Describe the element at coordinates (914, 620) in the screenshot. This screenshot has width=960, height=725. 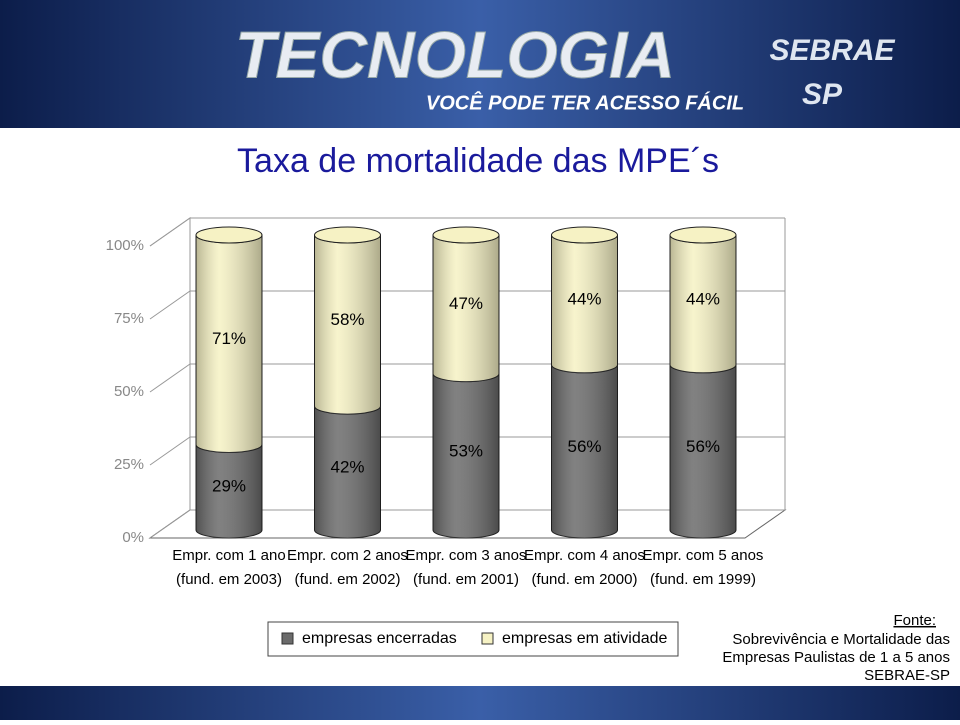
I see `source-heading: Fonte:` at that location.